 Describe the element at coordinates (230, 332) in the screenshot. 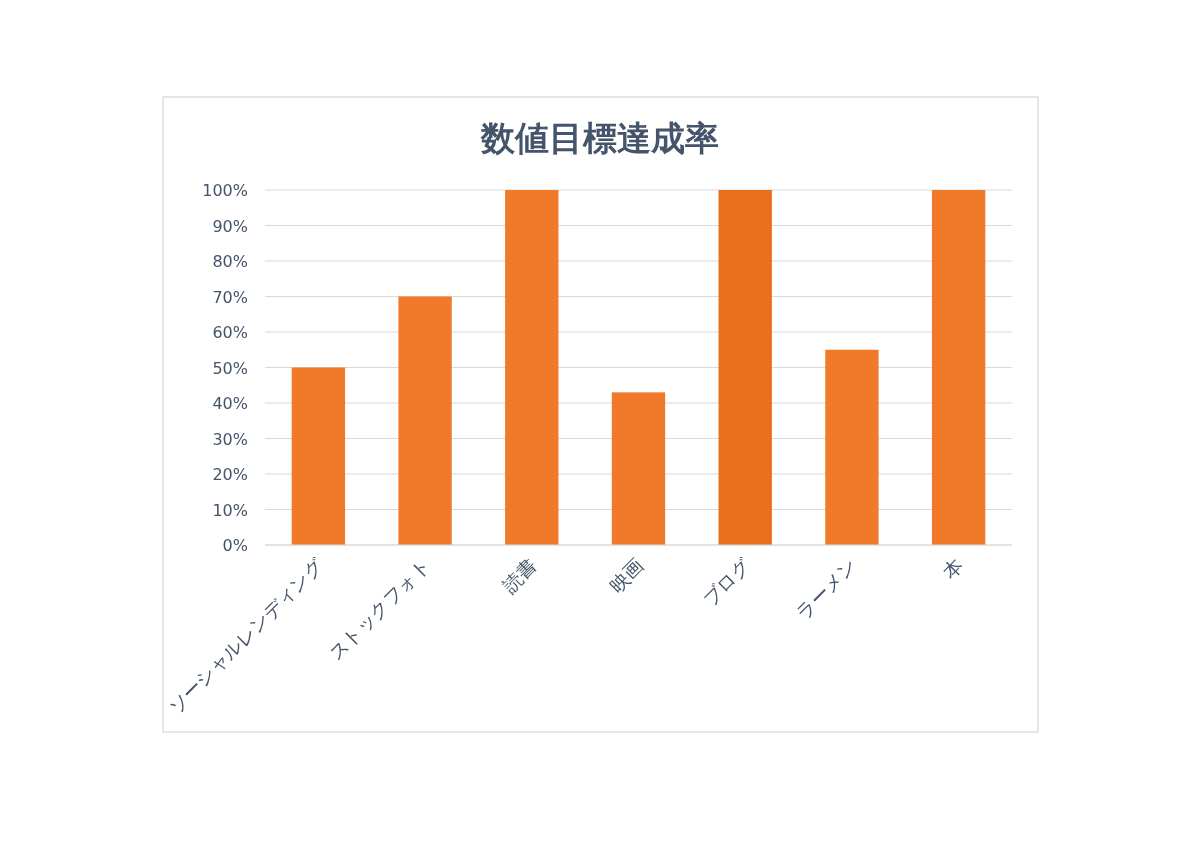

I see `y-tick-label: 60%` at that location.